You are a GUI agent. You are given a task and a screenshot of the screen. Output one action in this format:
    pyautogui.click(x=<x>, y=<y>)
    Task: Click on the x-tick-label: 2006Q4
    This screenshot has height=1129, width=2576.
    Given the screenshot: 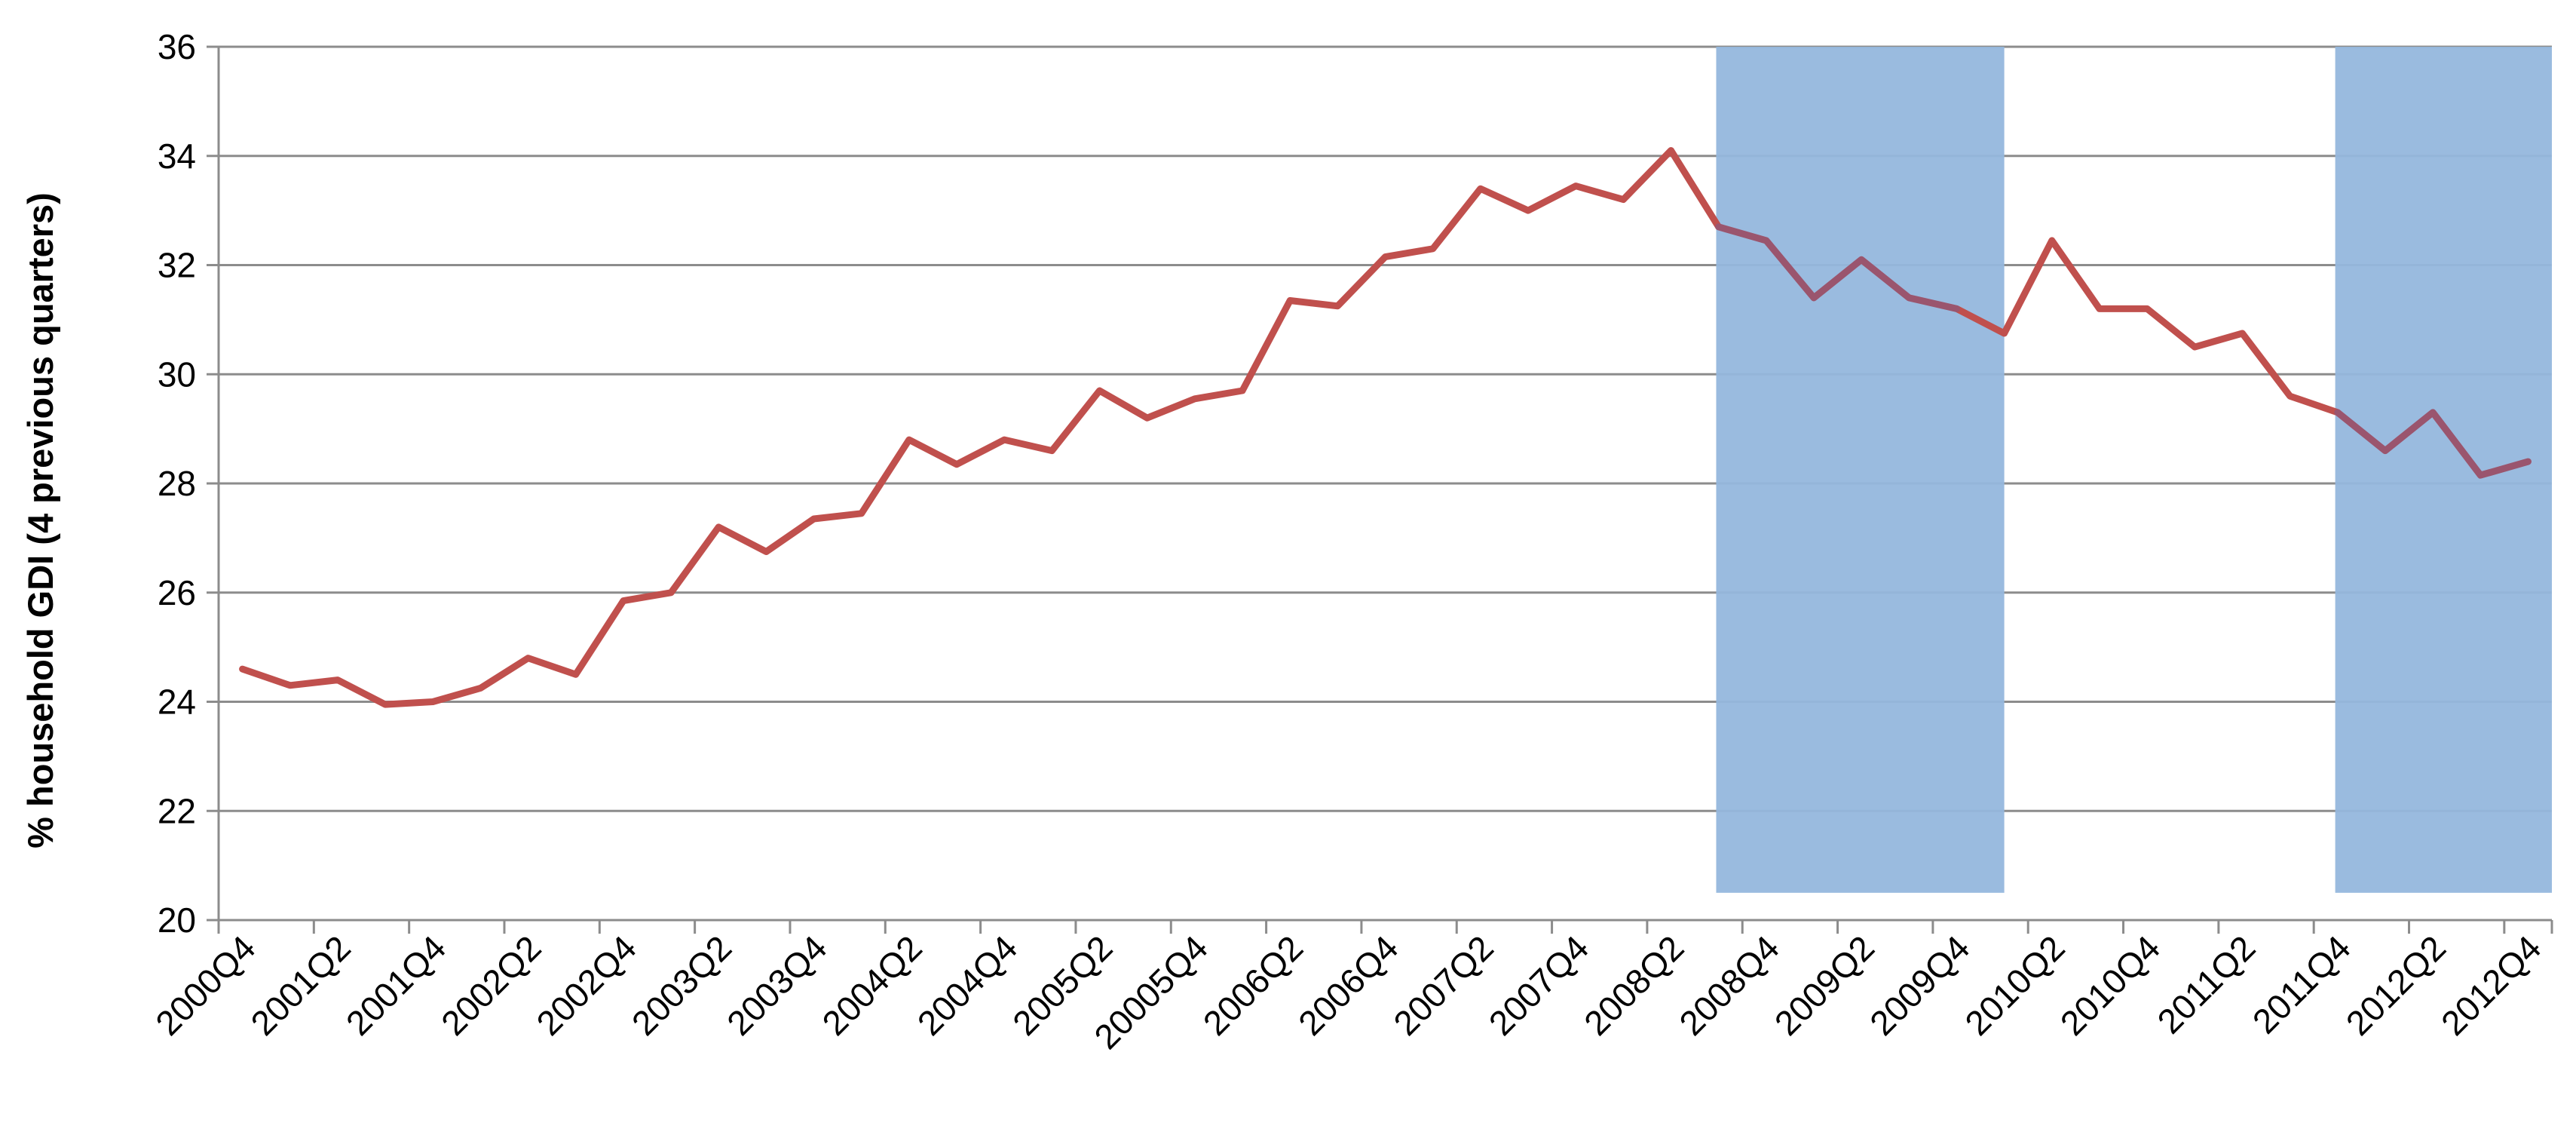 What is the action you would take?
    pyautogui.click(x=1348, y=985)
    